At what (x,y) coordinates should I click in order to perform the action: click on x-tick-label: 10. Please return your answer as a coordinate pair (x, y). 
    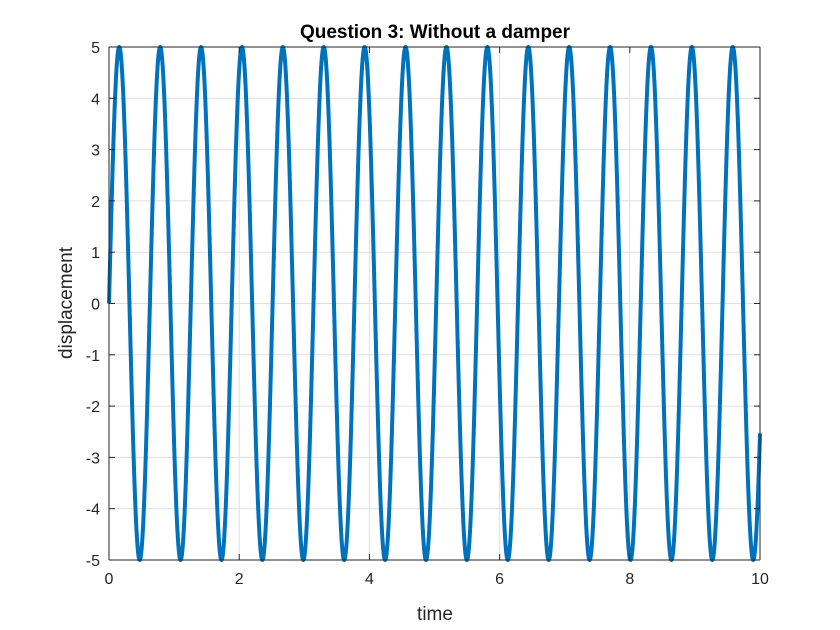
    Looking at the image, I should click on (760, 579).